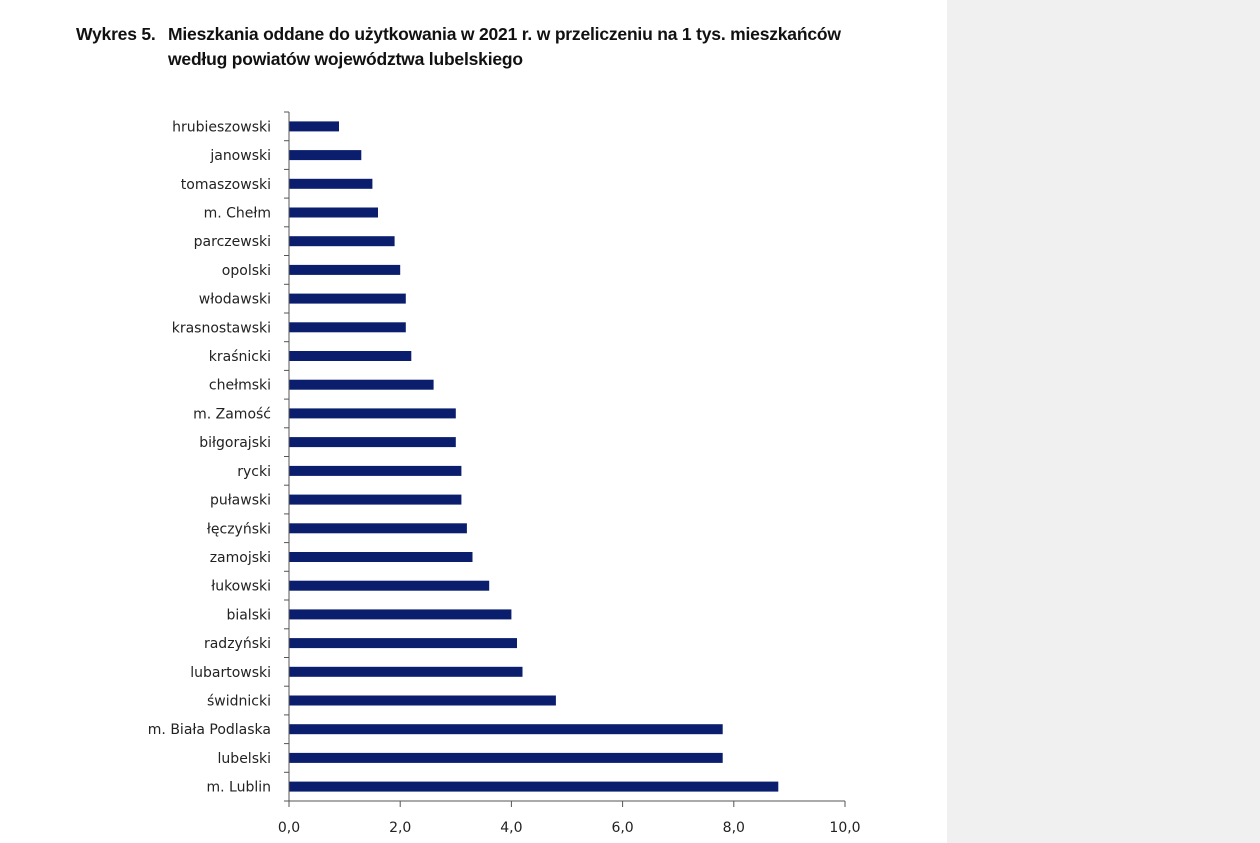 The width and height of the screenshot is (1260, 843). Describe the element at coordinates (239, 702) in the screenshot. I see `category-label: świdnicki` at that location.